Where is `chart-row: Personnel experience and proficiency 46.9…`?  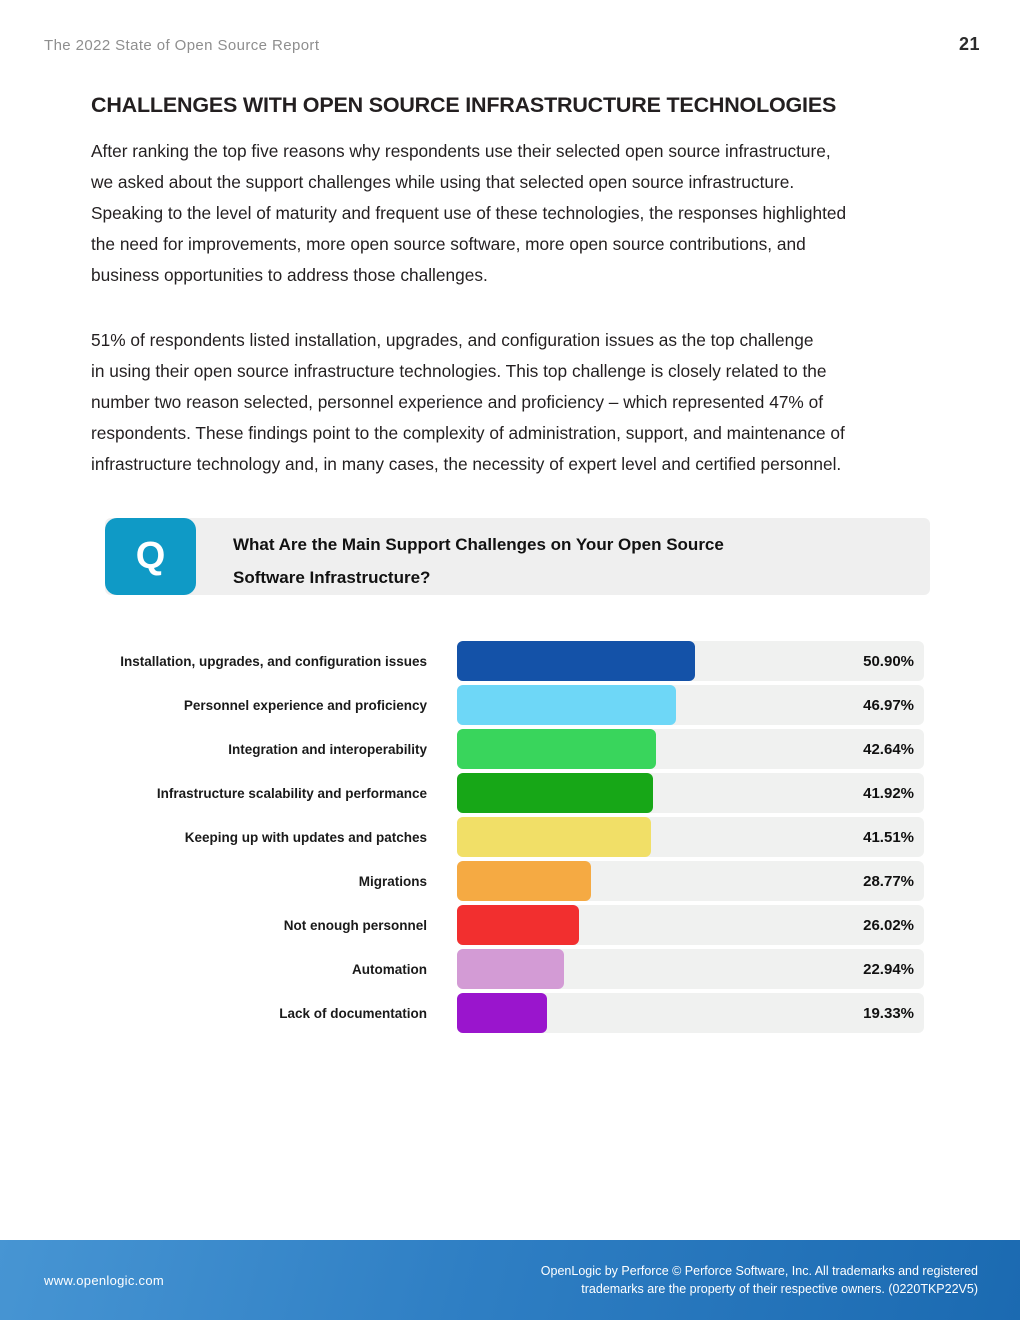 chart-row: Personnel experience and proficiency 46.9… is located at coordinates (510, 705).